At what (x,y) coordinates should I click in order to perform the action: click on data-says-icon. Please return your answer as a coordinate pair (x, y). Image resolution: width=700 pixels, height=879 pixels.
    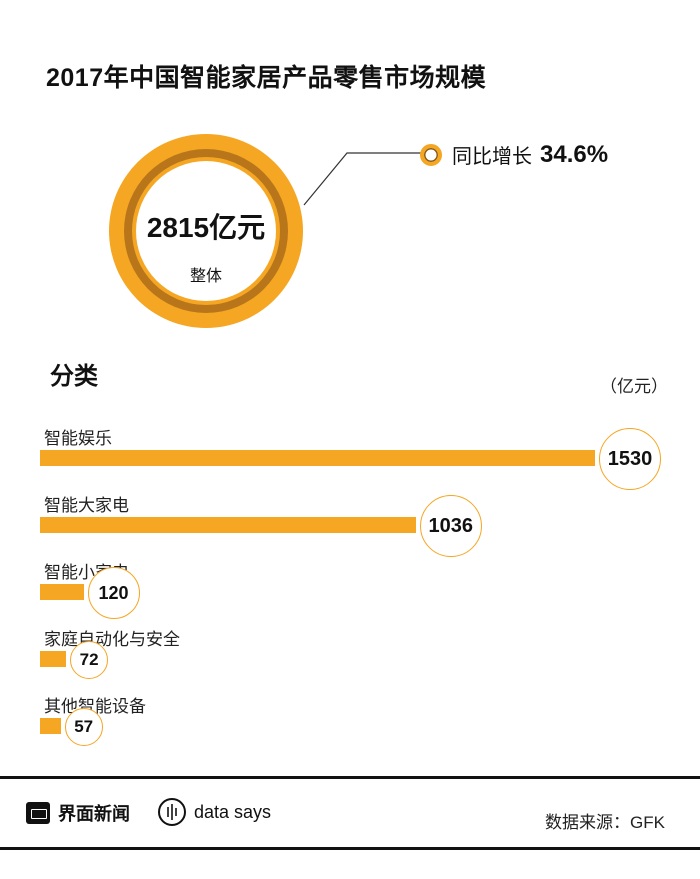
    Looking at the image, I should click on (172, 812).